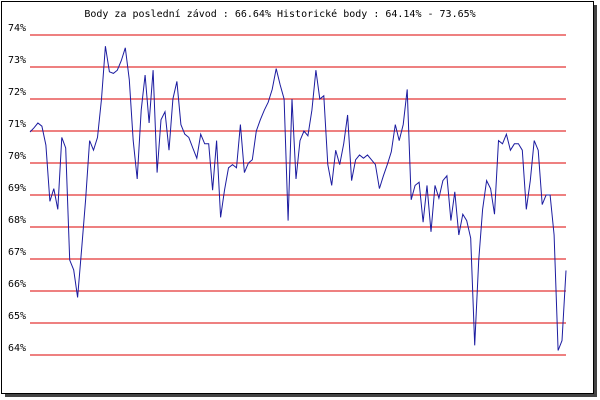 This screenshot has width=600, height=400. What do you see at coordinates (17, 220) in the screenshot?
I see `y-tick-label: 68%` at bounding box center [17, 220].